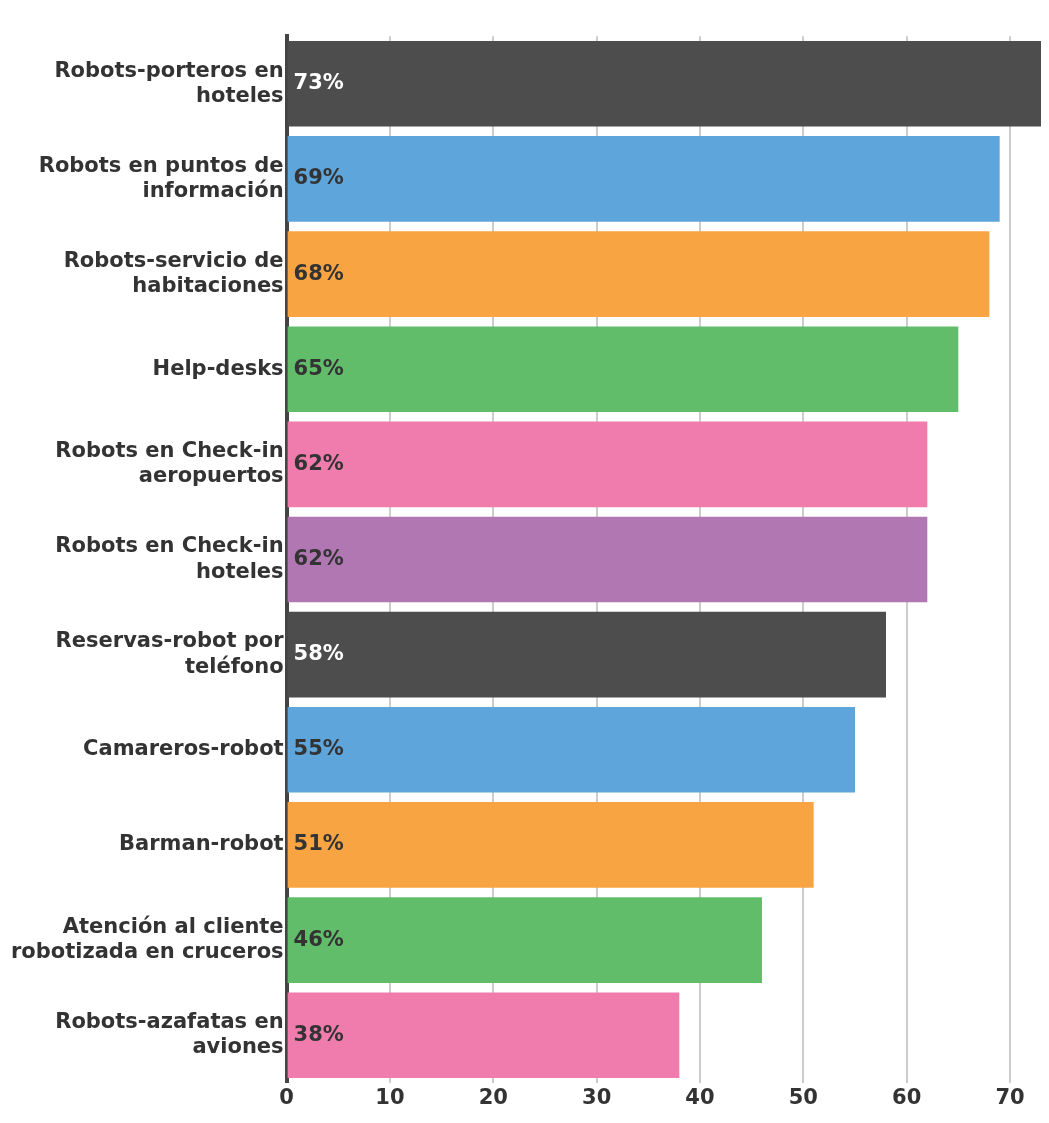 Image resolution: width=1049 pixels, height=1123 pixels. Describe the element at coordinates (201, 843) in the screenshot. I see `y-tick-label: Barman-robot` at that location.